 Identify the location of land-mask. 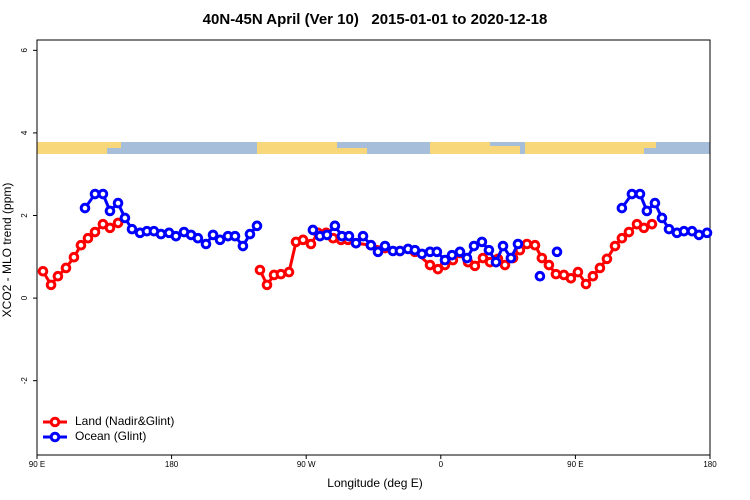
(373, 148).